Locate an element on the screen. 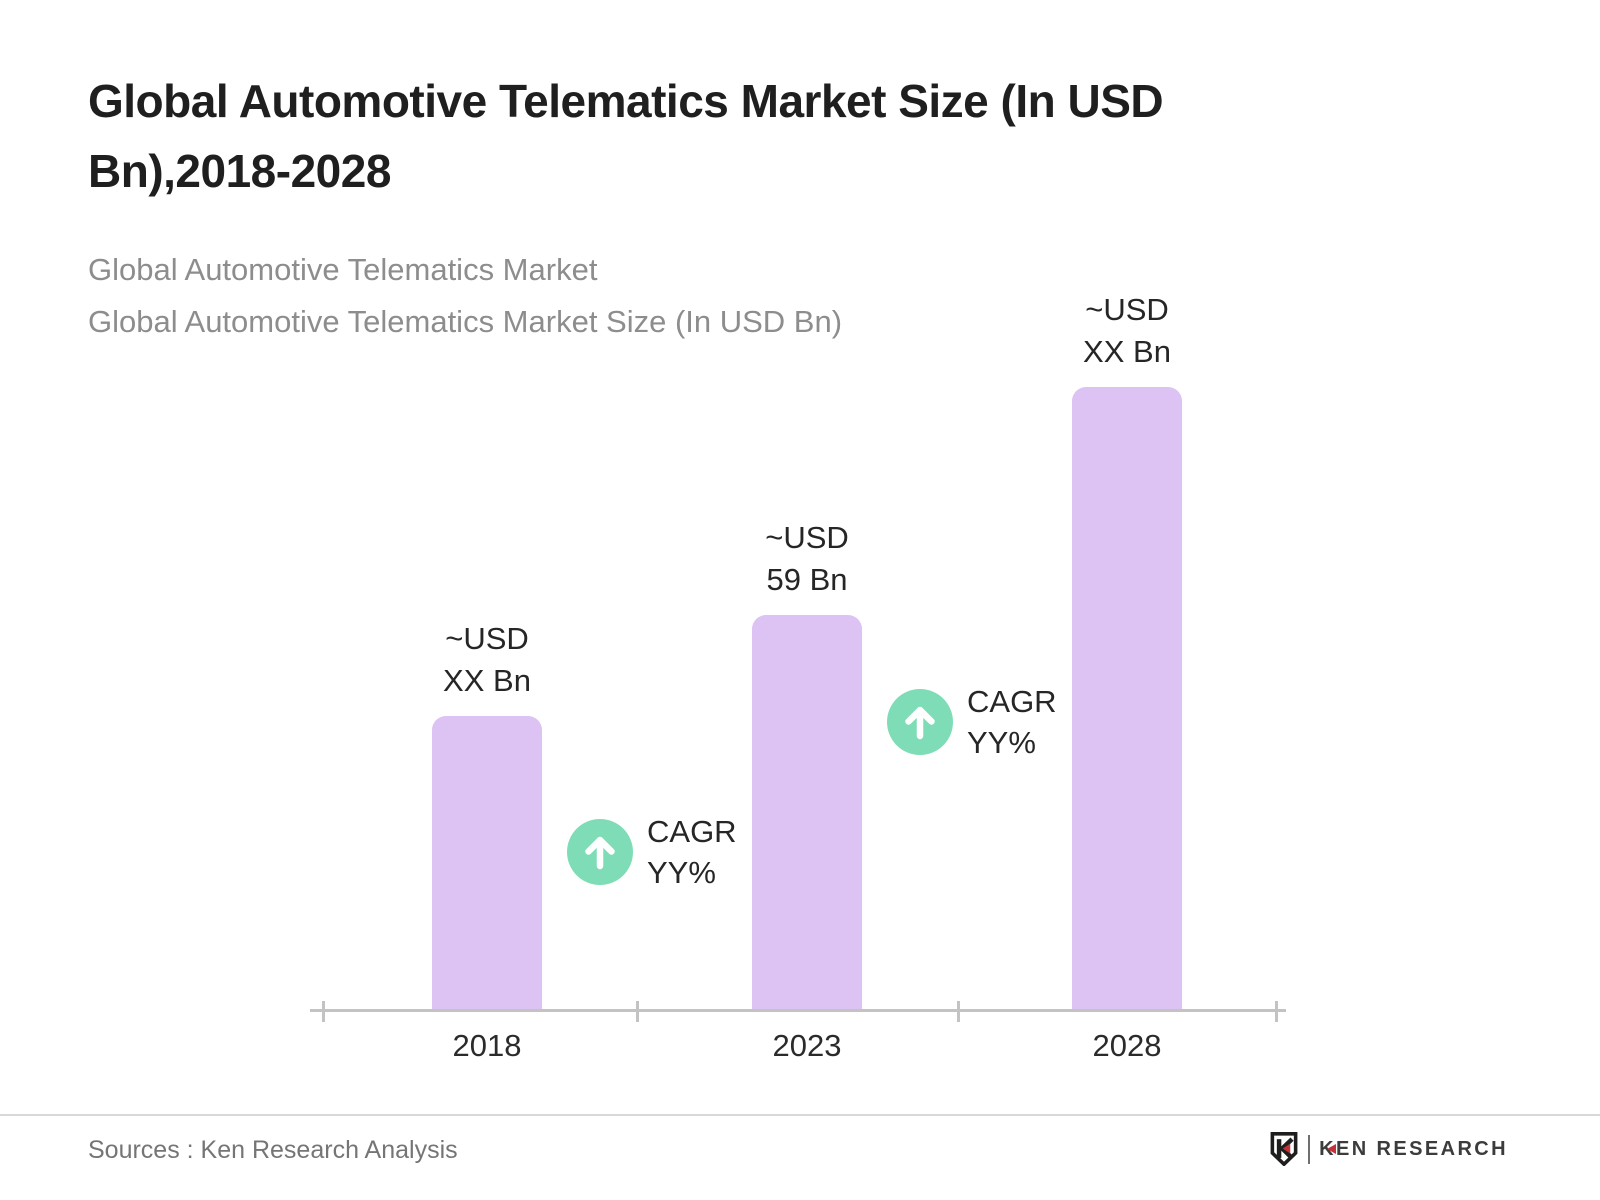 The width and height of the screenshot is (1600, 1200). bar-2028 is located at coordinates (1127, 699).